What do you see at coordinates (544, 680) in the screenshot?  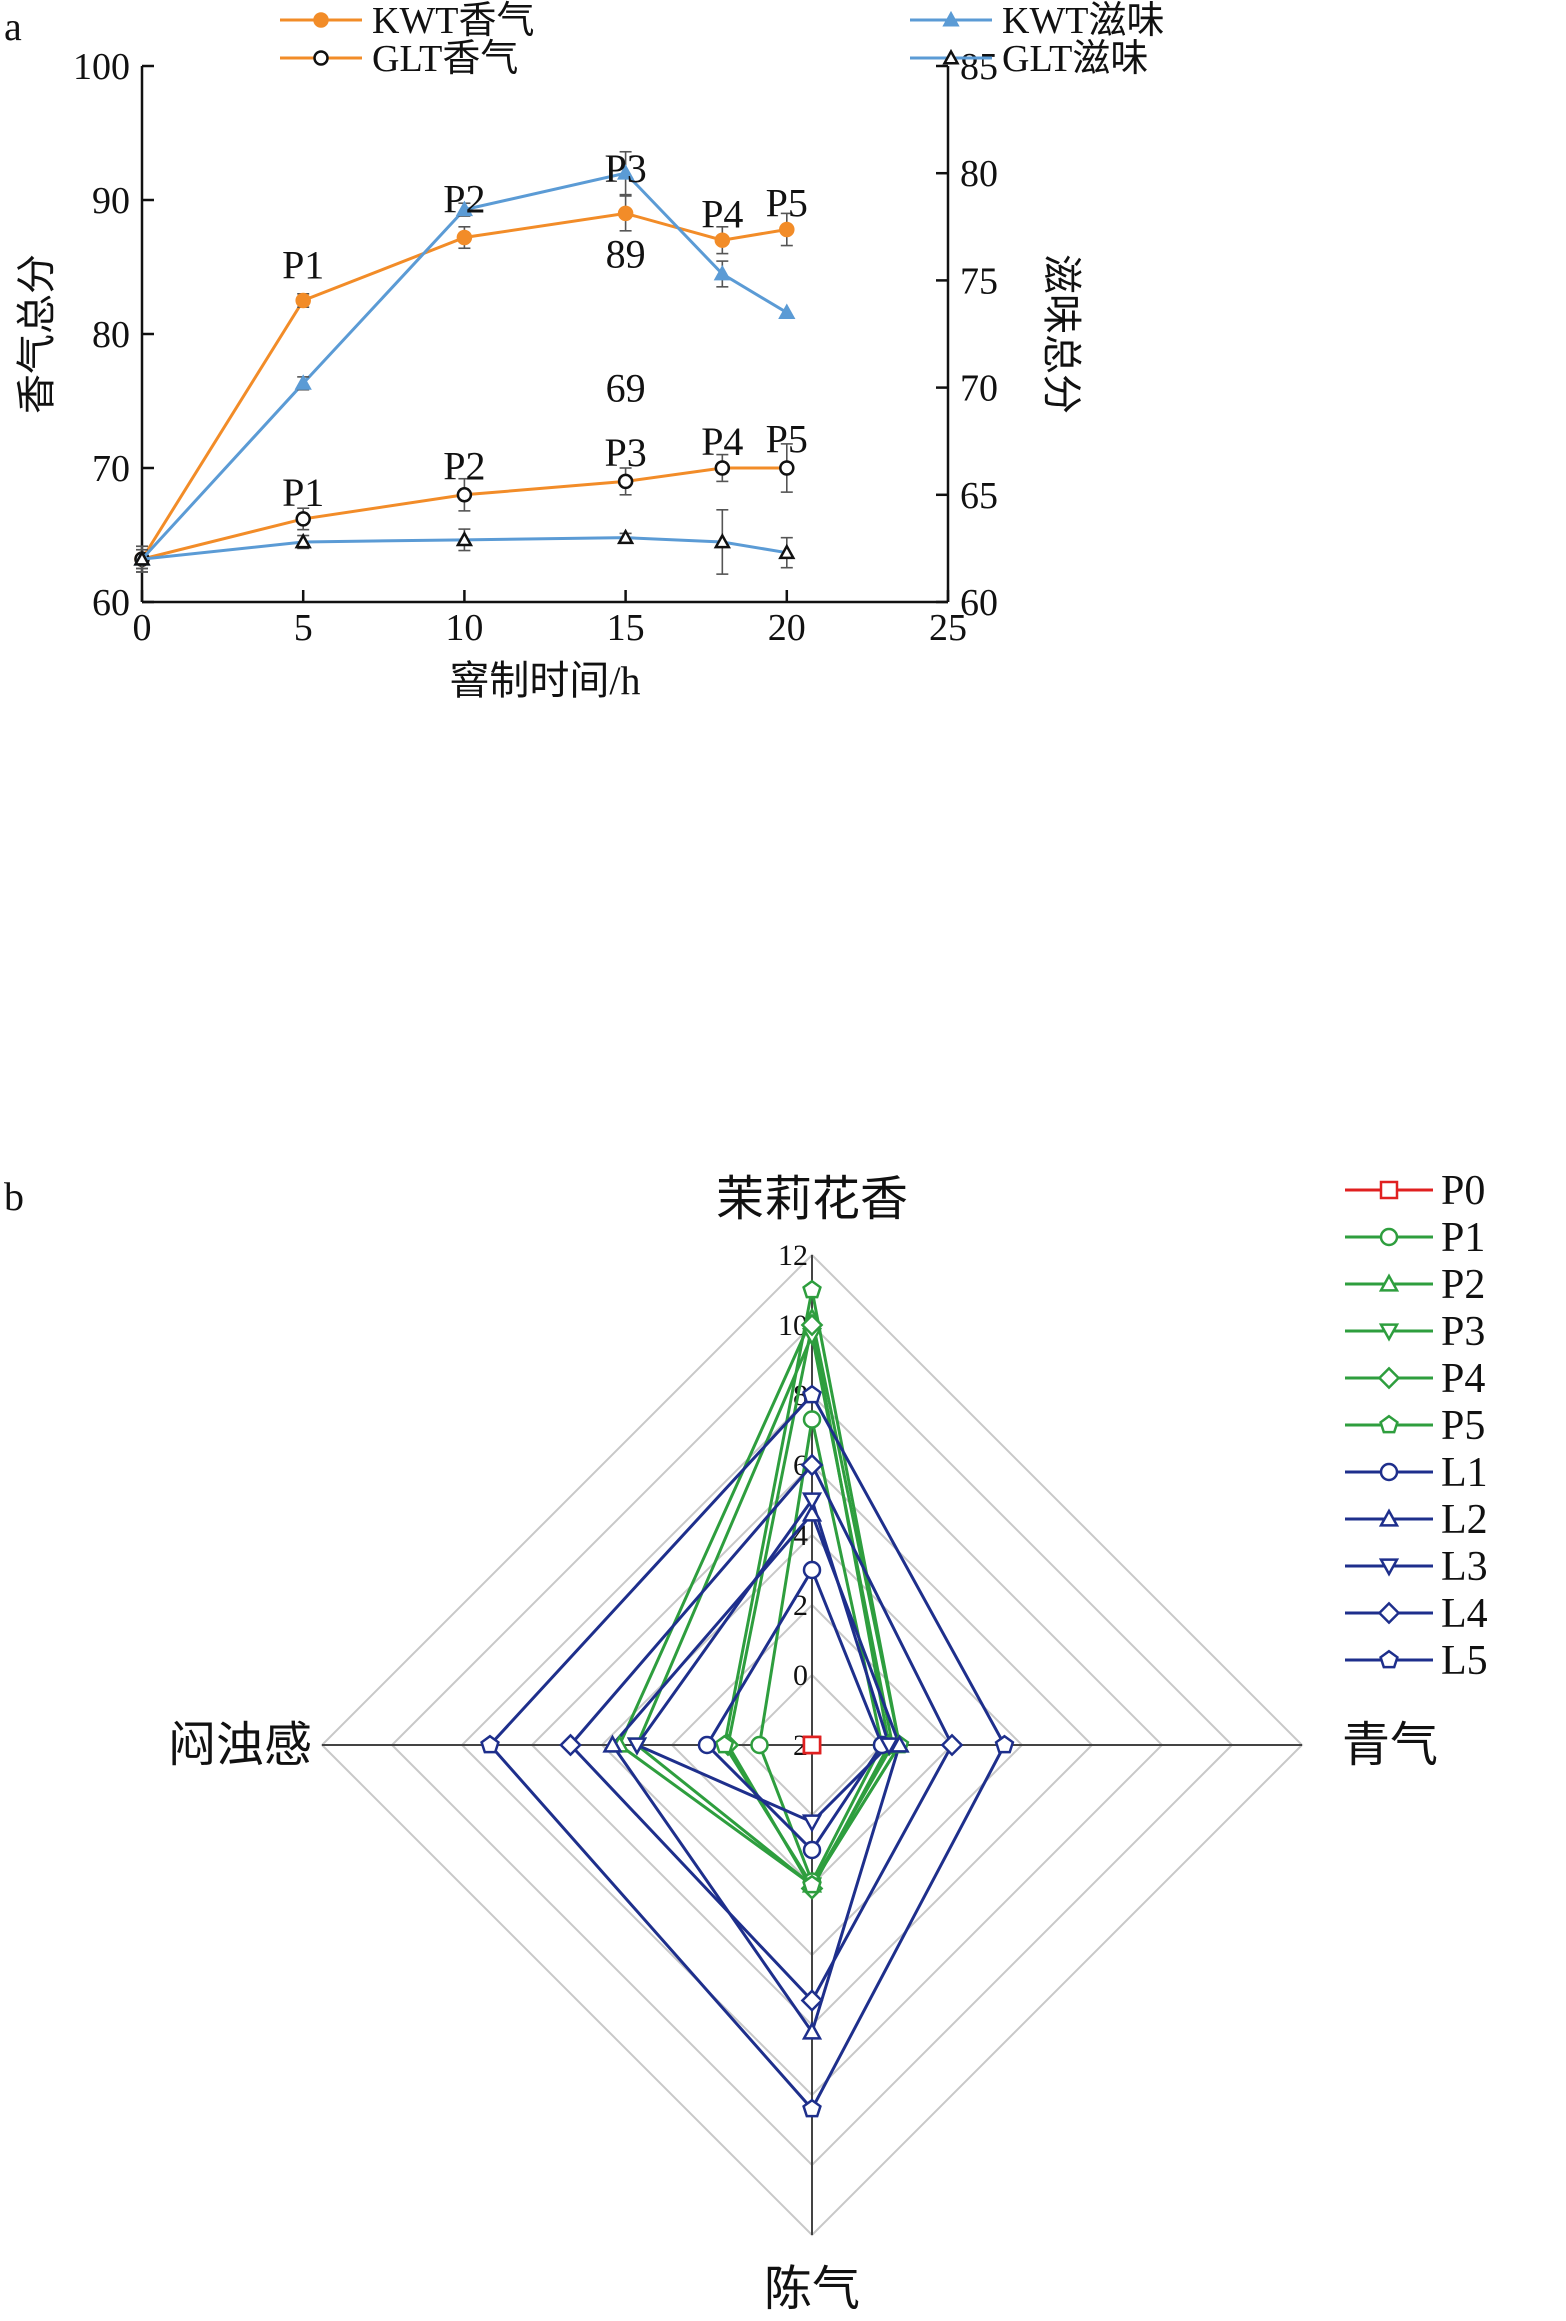 I see `x-axis-title: 窨制时间/h` at bounding box center [544, 680].